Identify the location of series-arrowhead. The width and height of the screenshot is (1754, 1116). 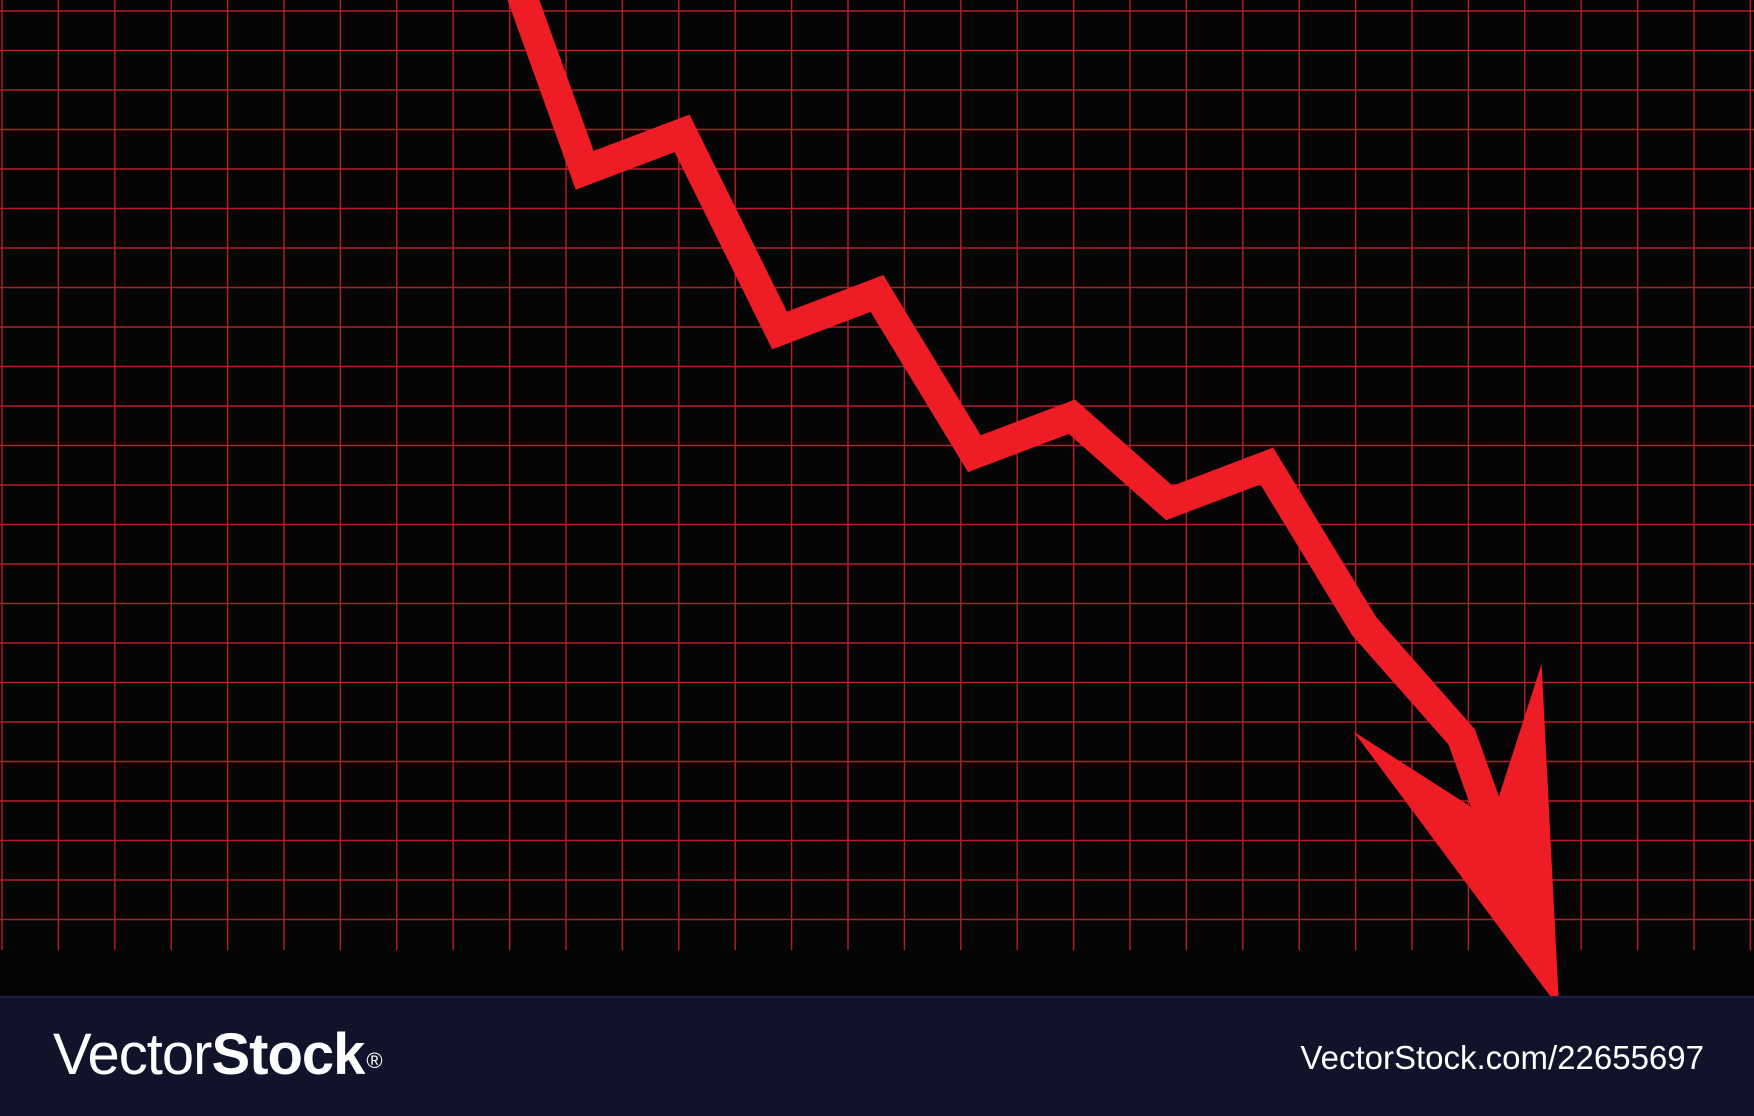
(1456, 829).